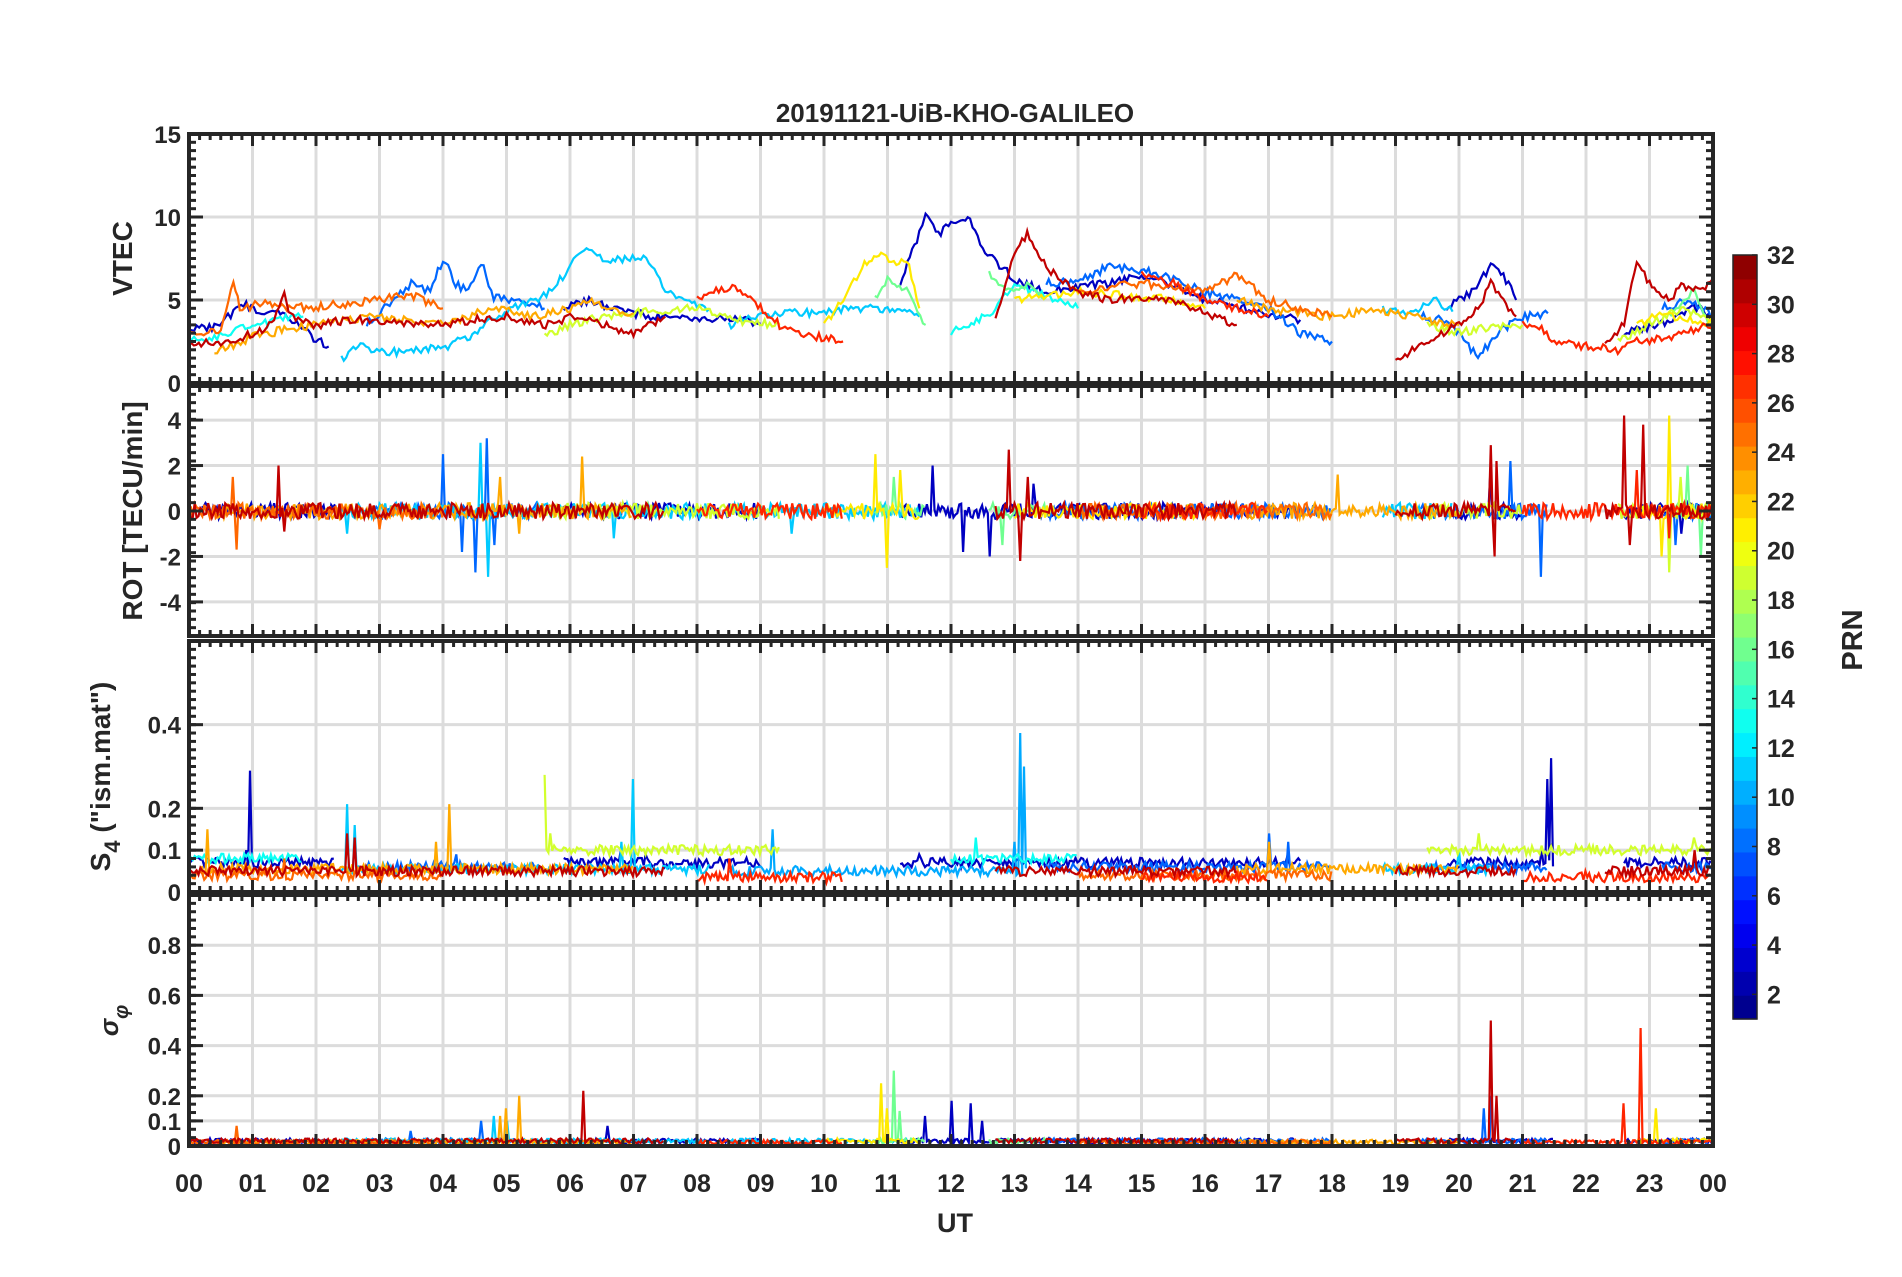 The height and width of the screenshot is (1277, 1902). Describe the element at coordinates (697, 1184) in the screenshot. I see `x-tick-label: 08` at that location.